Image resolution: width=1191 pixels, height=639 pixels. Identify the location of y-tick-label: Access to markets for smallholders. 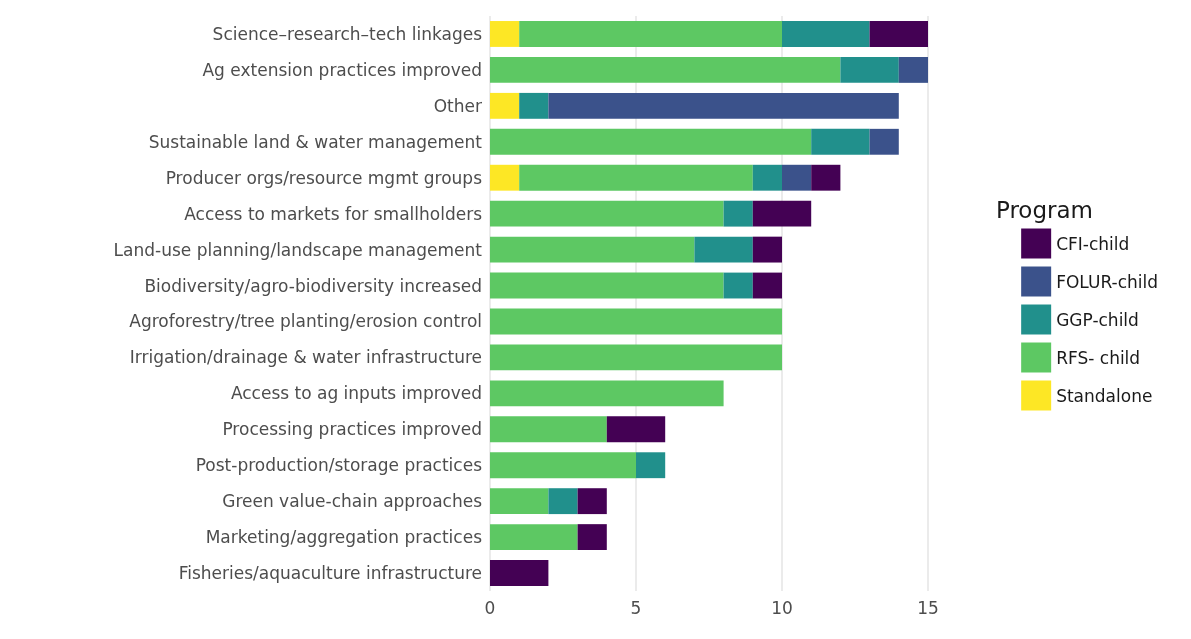
(333, 213).